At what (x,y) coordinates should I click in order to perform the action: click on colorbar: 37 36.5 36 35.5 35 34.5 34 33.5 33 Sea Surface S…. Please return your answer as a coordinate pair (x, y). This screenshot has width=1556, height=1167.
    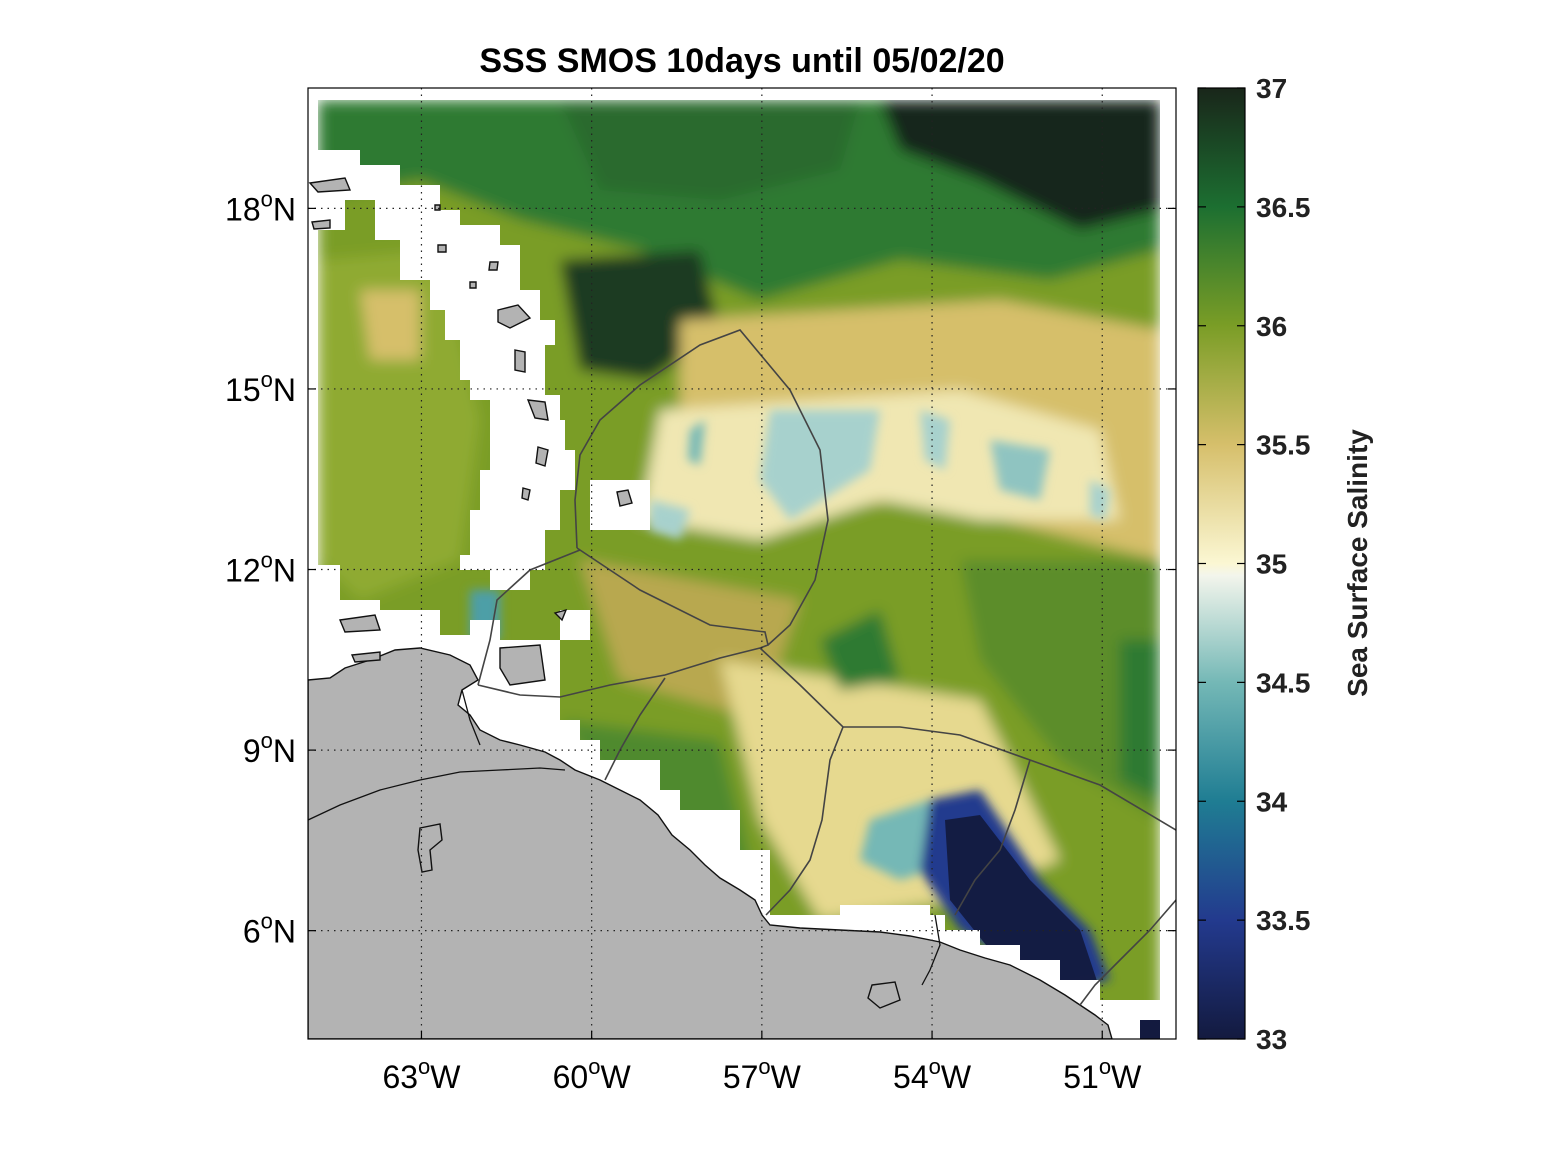
    Looking at the image, I should click on (1285, 564).